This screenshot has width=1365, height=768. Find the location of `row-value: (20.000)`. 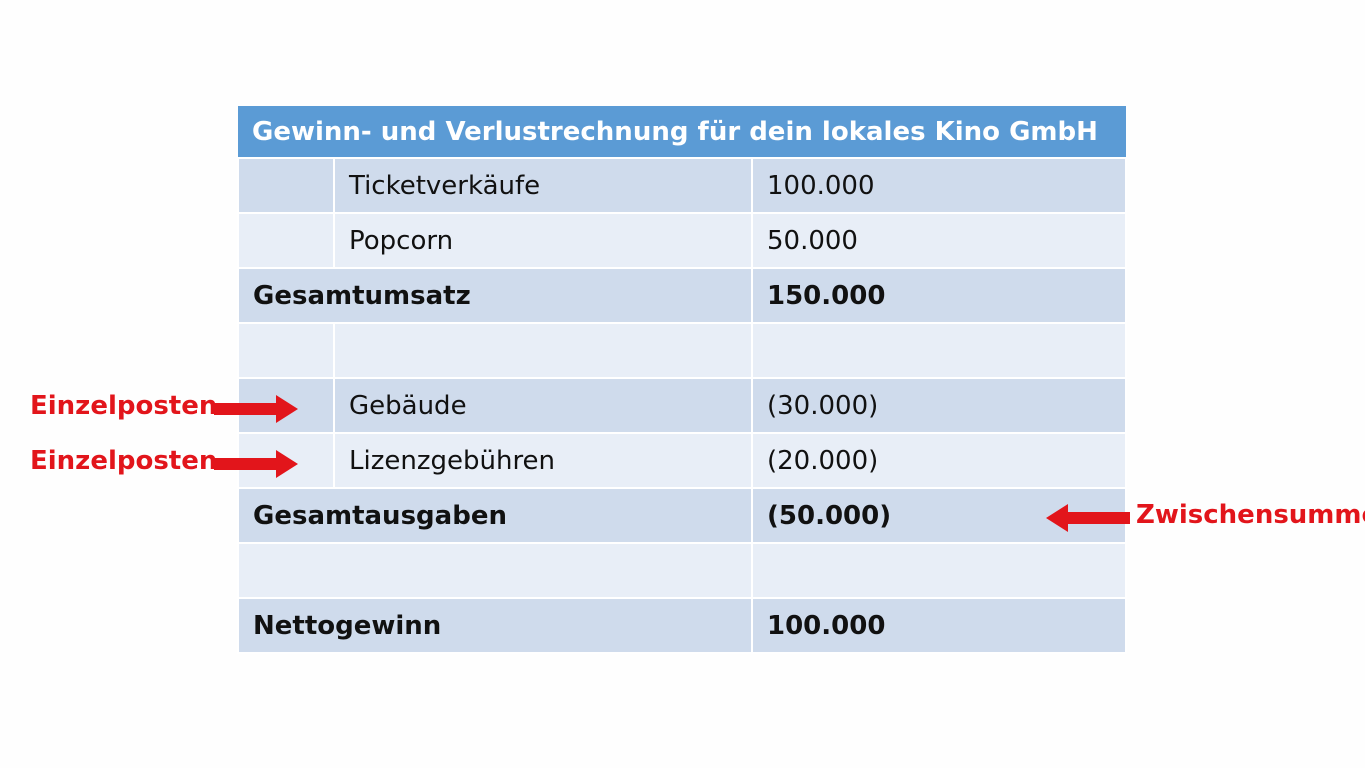

row-value: (20.000) is located at coordinates (939, 460).